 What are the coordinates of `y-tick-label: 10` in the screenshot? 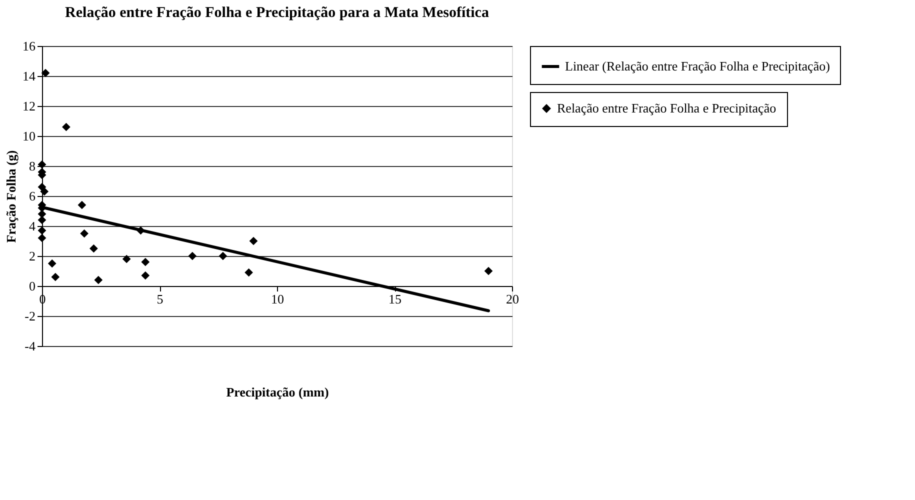 It's located at (29, 136).